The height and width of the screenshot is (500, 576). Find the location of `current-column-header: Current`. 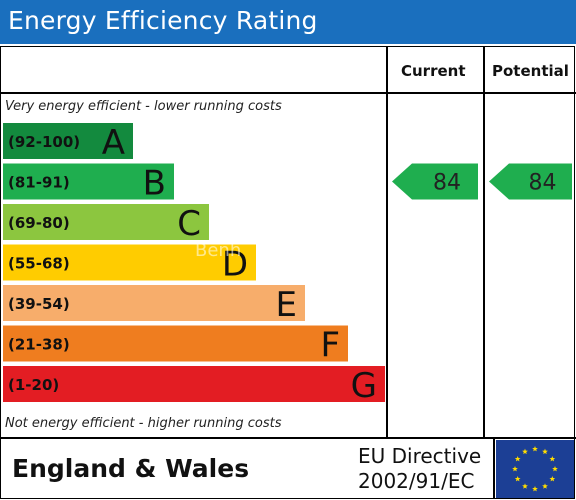

current-column-header: Current is located at coordinates (433, 71).